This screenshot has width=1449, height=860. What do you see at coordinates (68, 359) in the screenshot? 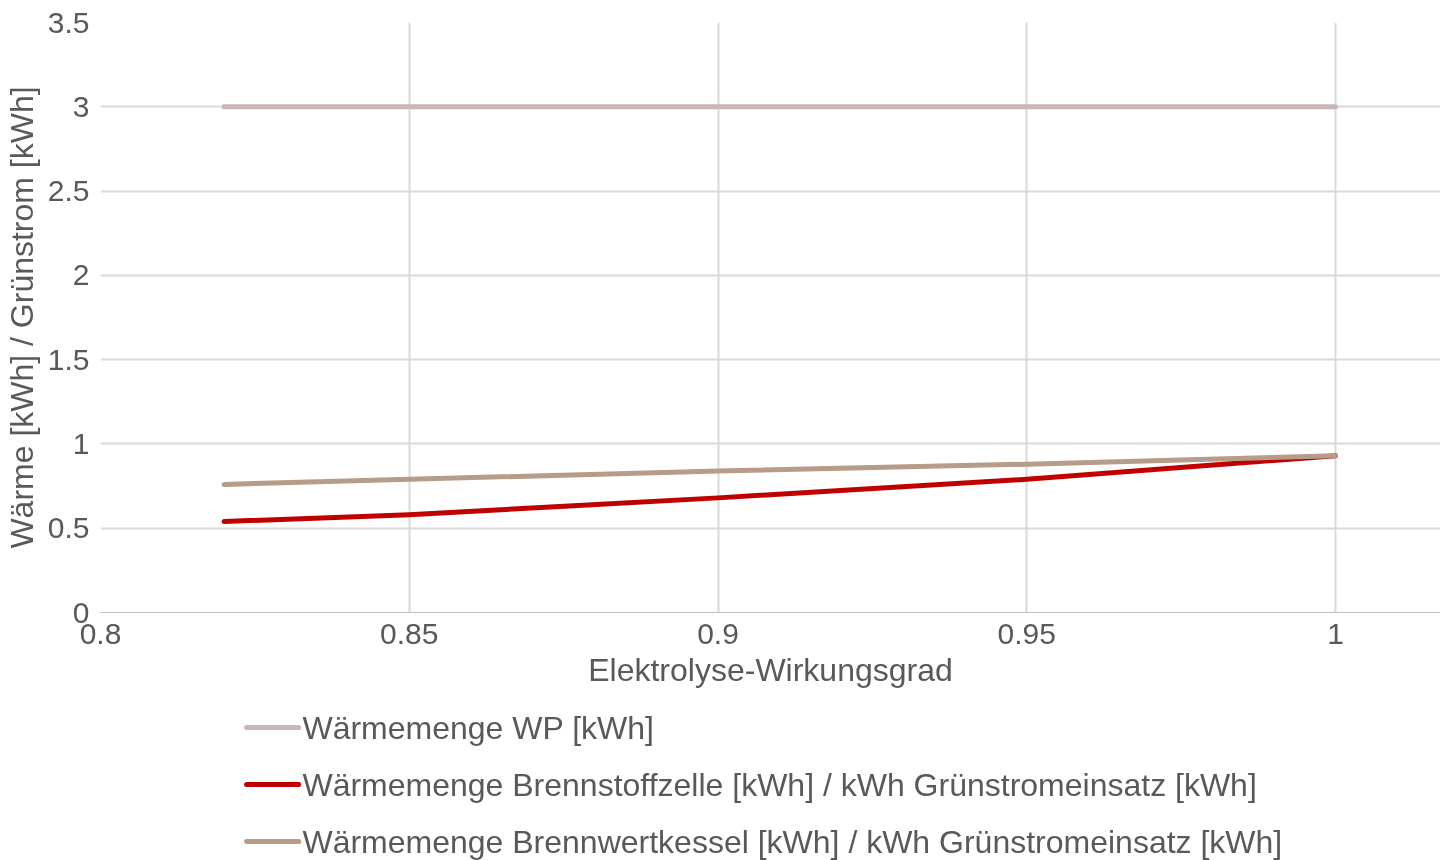
I see `y-tick-label: 1.5` at bounding box center [68, 359].